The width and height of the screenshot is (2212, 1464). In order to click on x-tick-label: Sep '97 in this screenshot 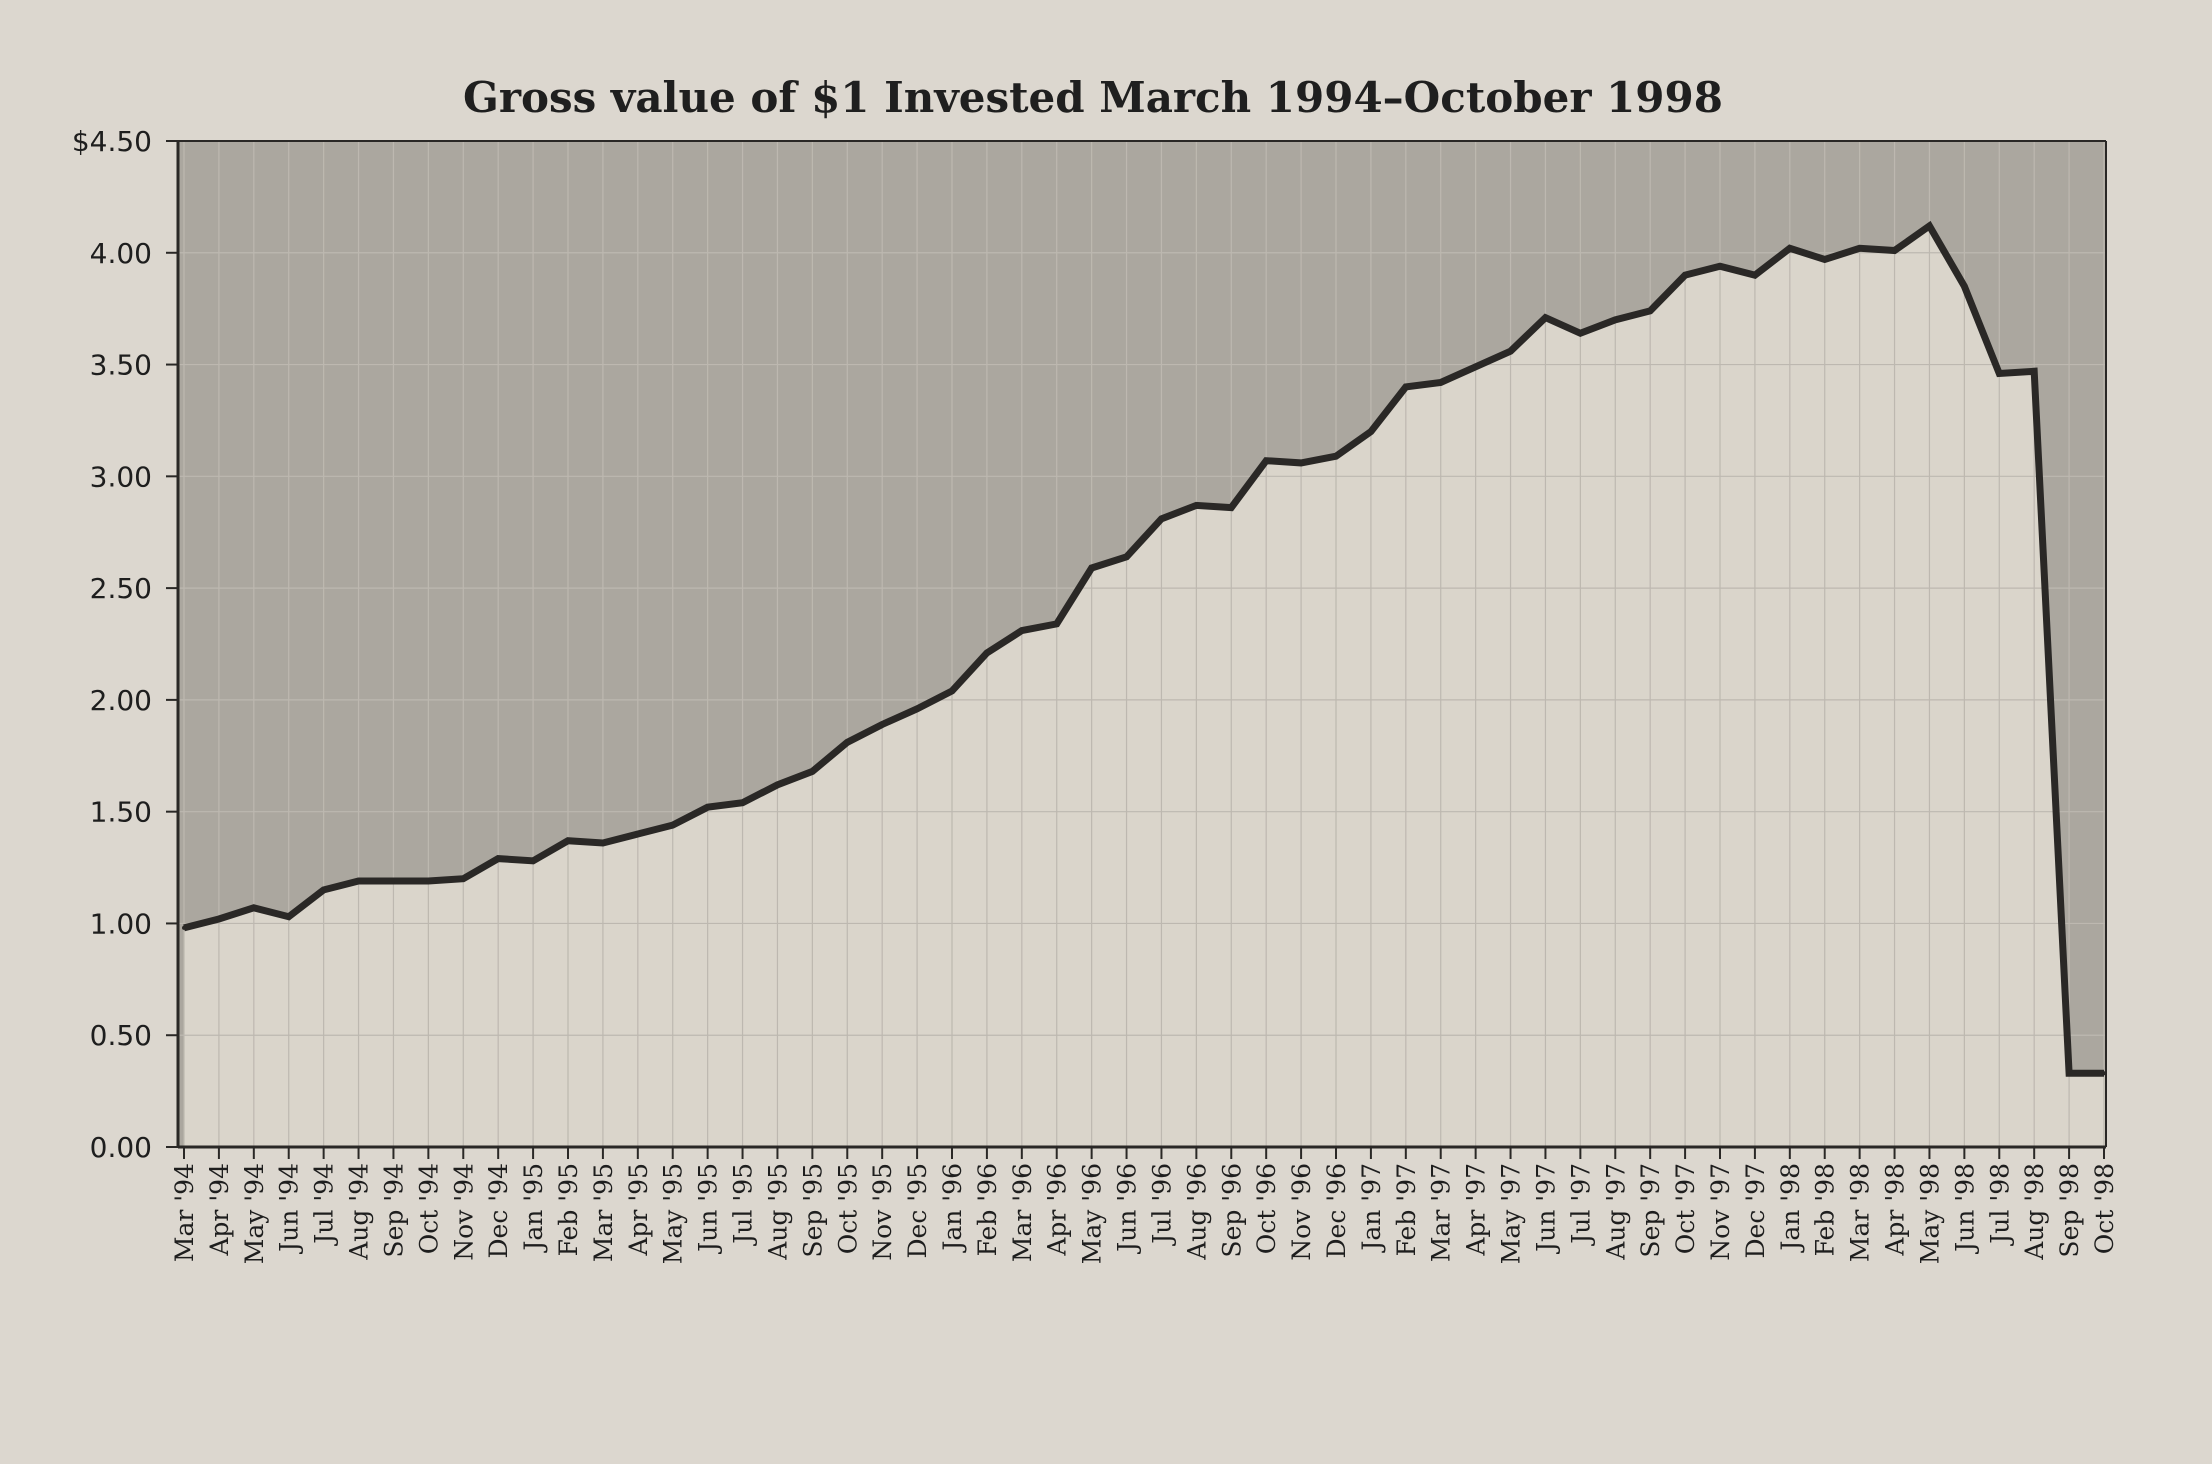, I will do `click(1650, 1210)`.